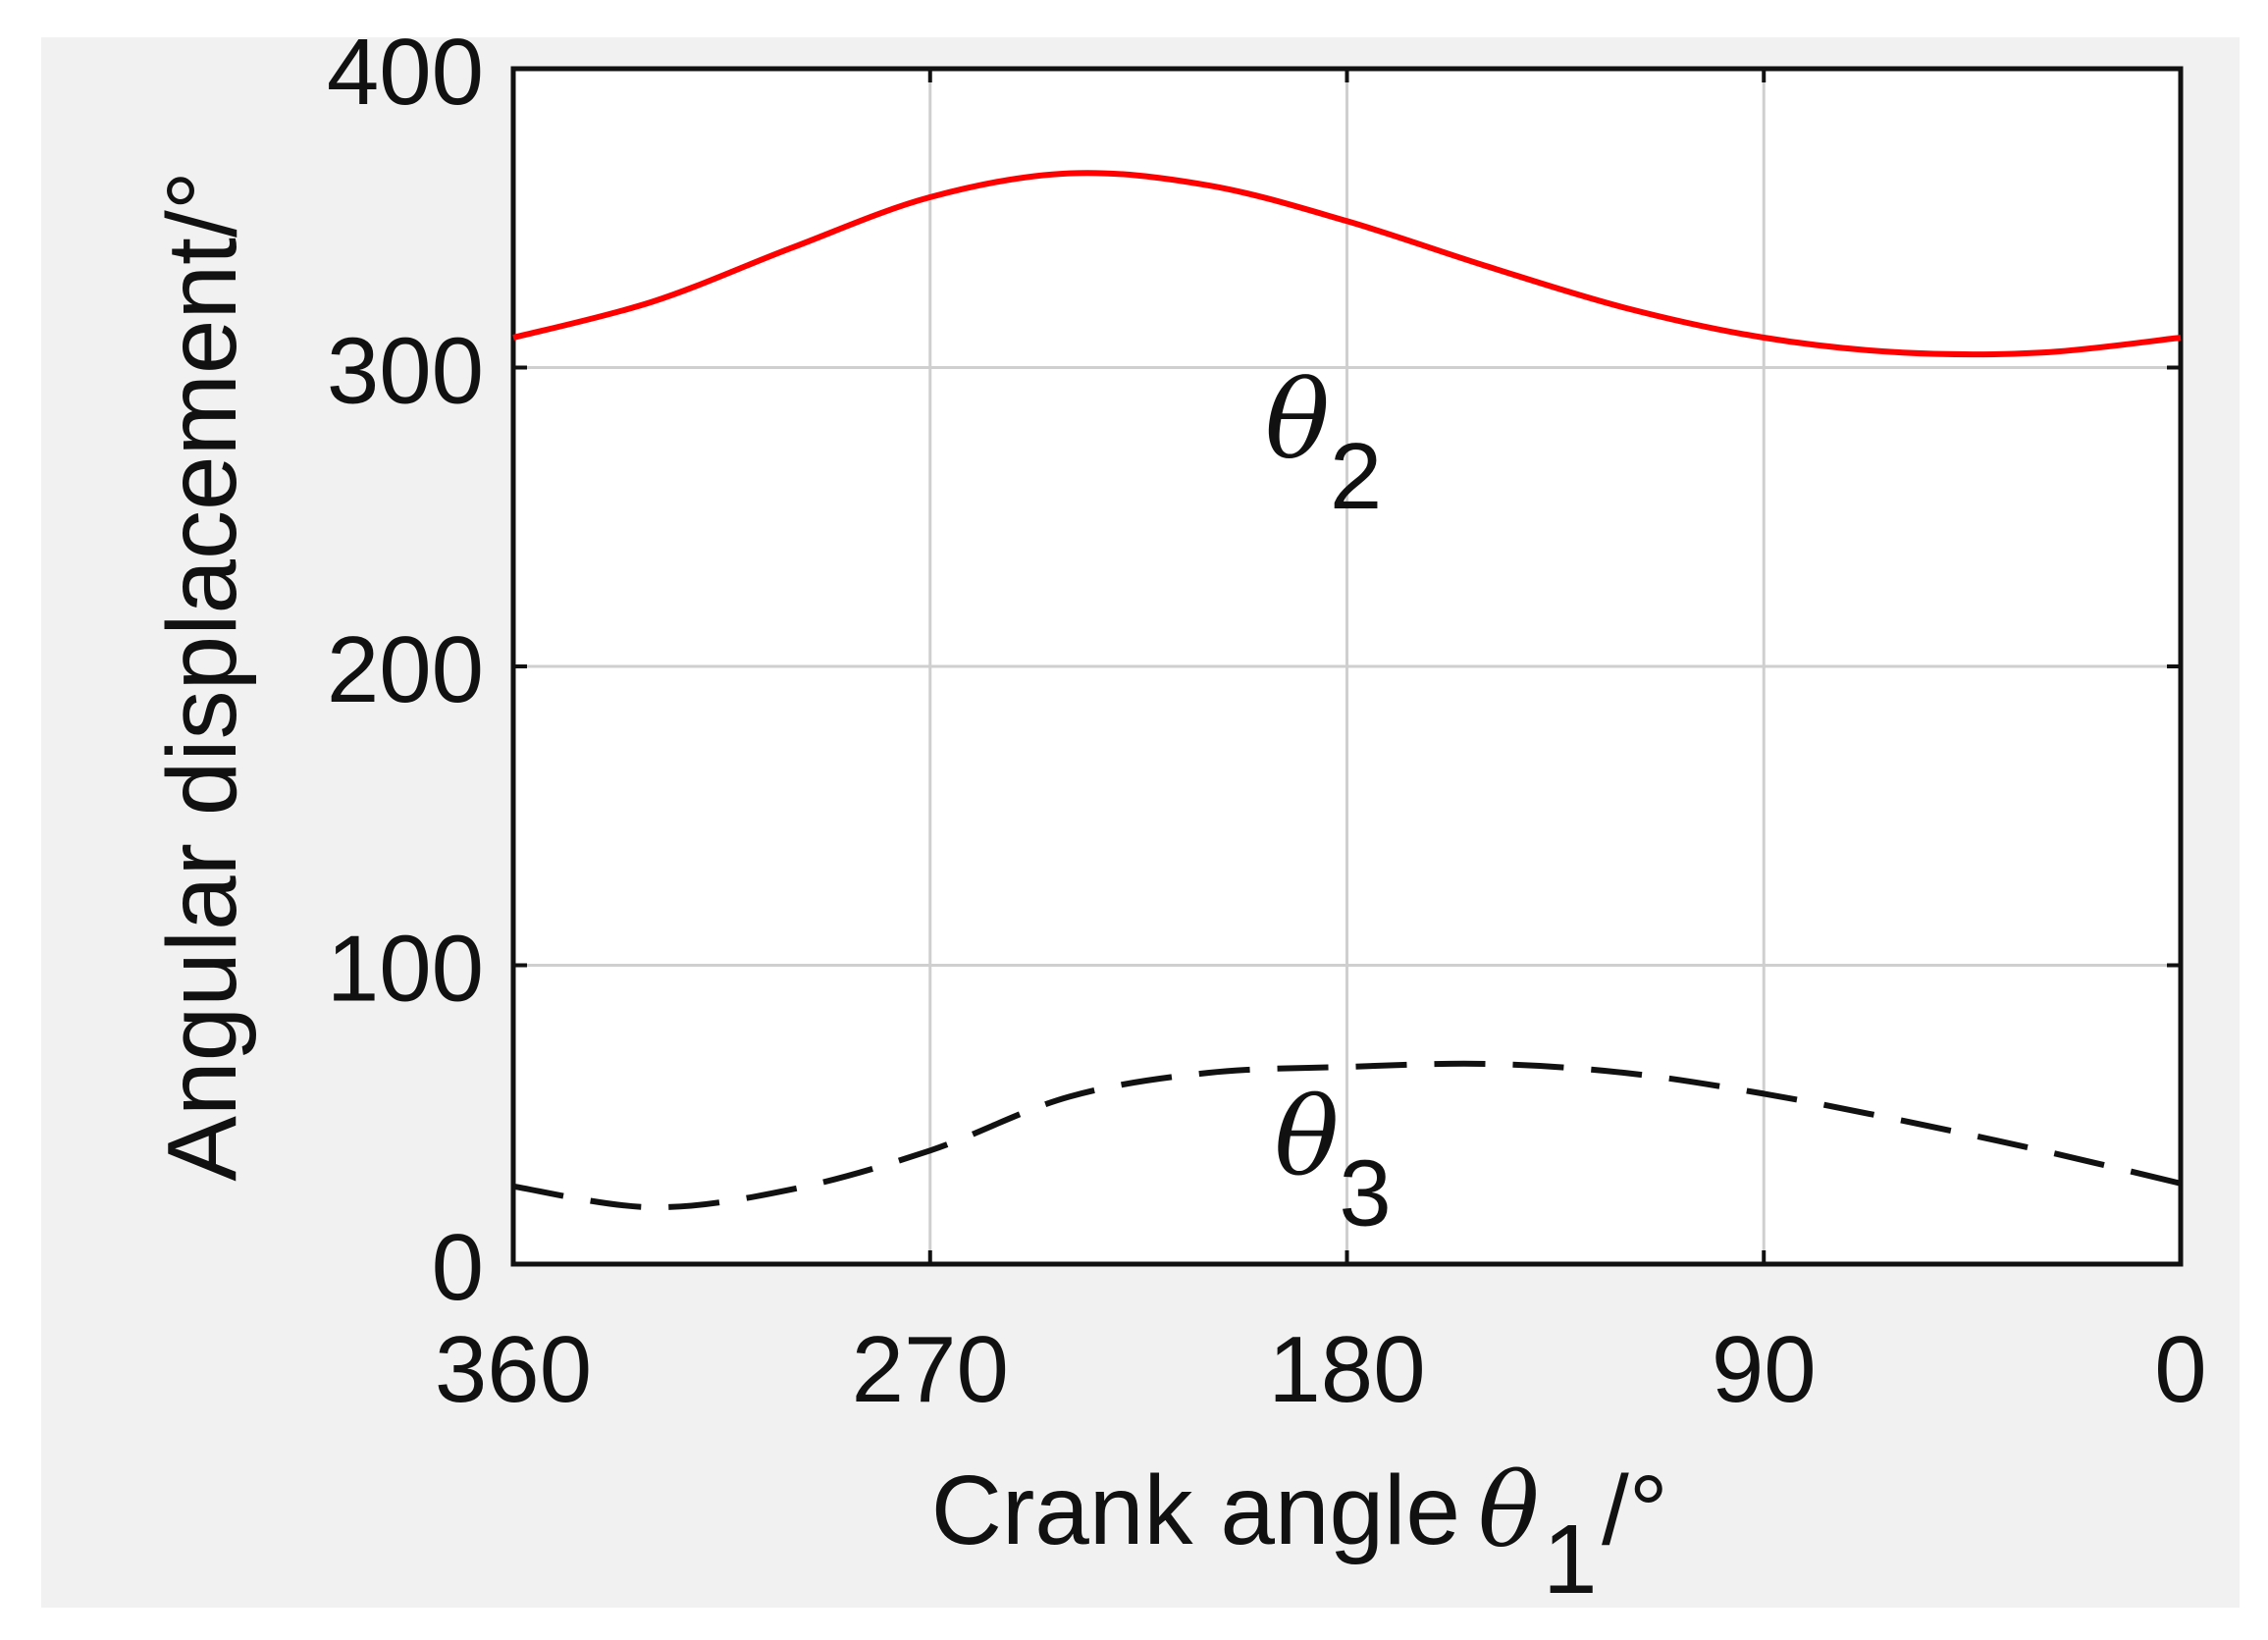 This screenshot has width=2268, height=1640. Describe the element at coordinates (1346, 1369) in the screenshot. I see `x-tick-label-180: 180` at that location.